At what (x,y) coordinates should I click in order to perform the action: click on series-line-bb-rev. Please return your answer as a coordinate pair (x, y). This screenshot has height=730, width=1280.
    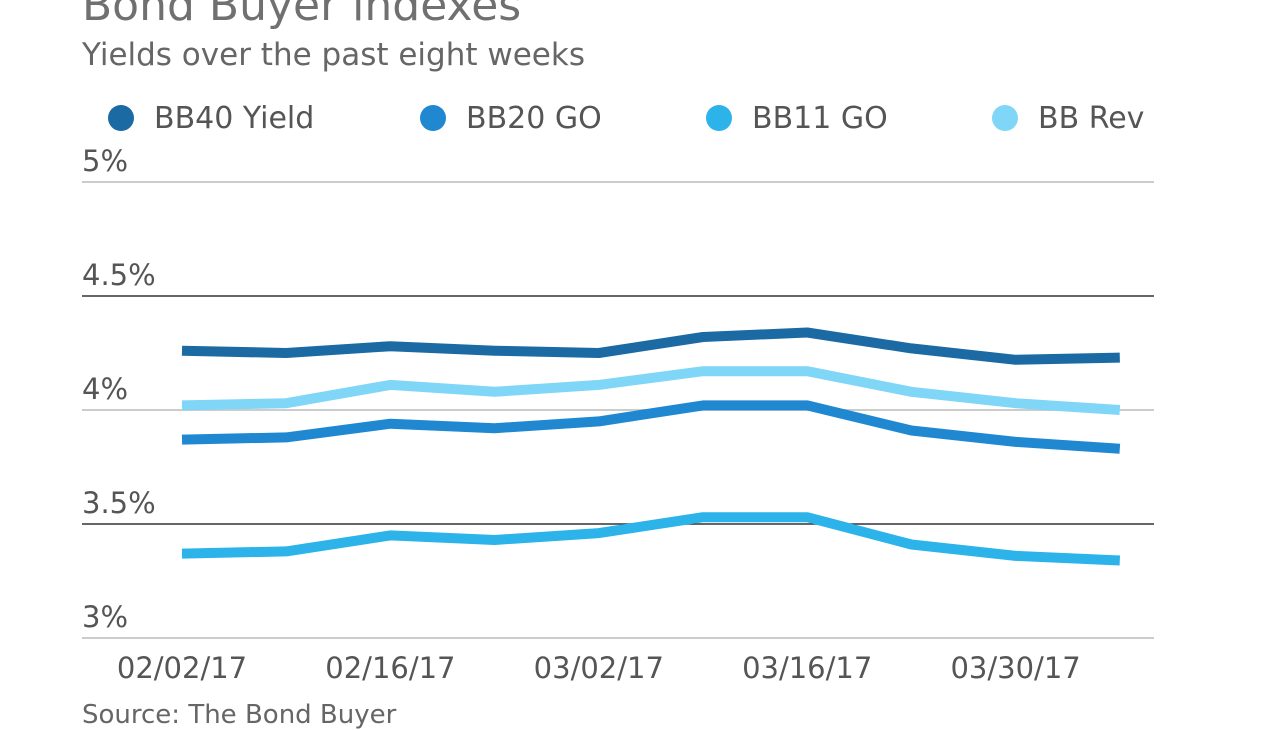
    Looking at the image, I should click on (651, 390).